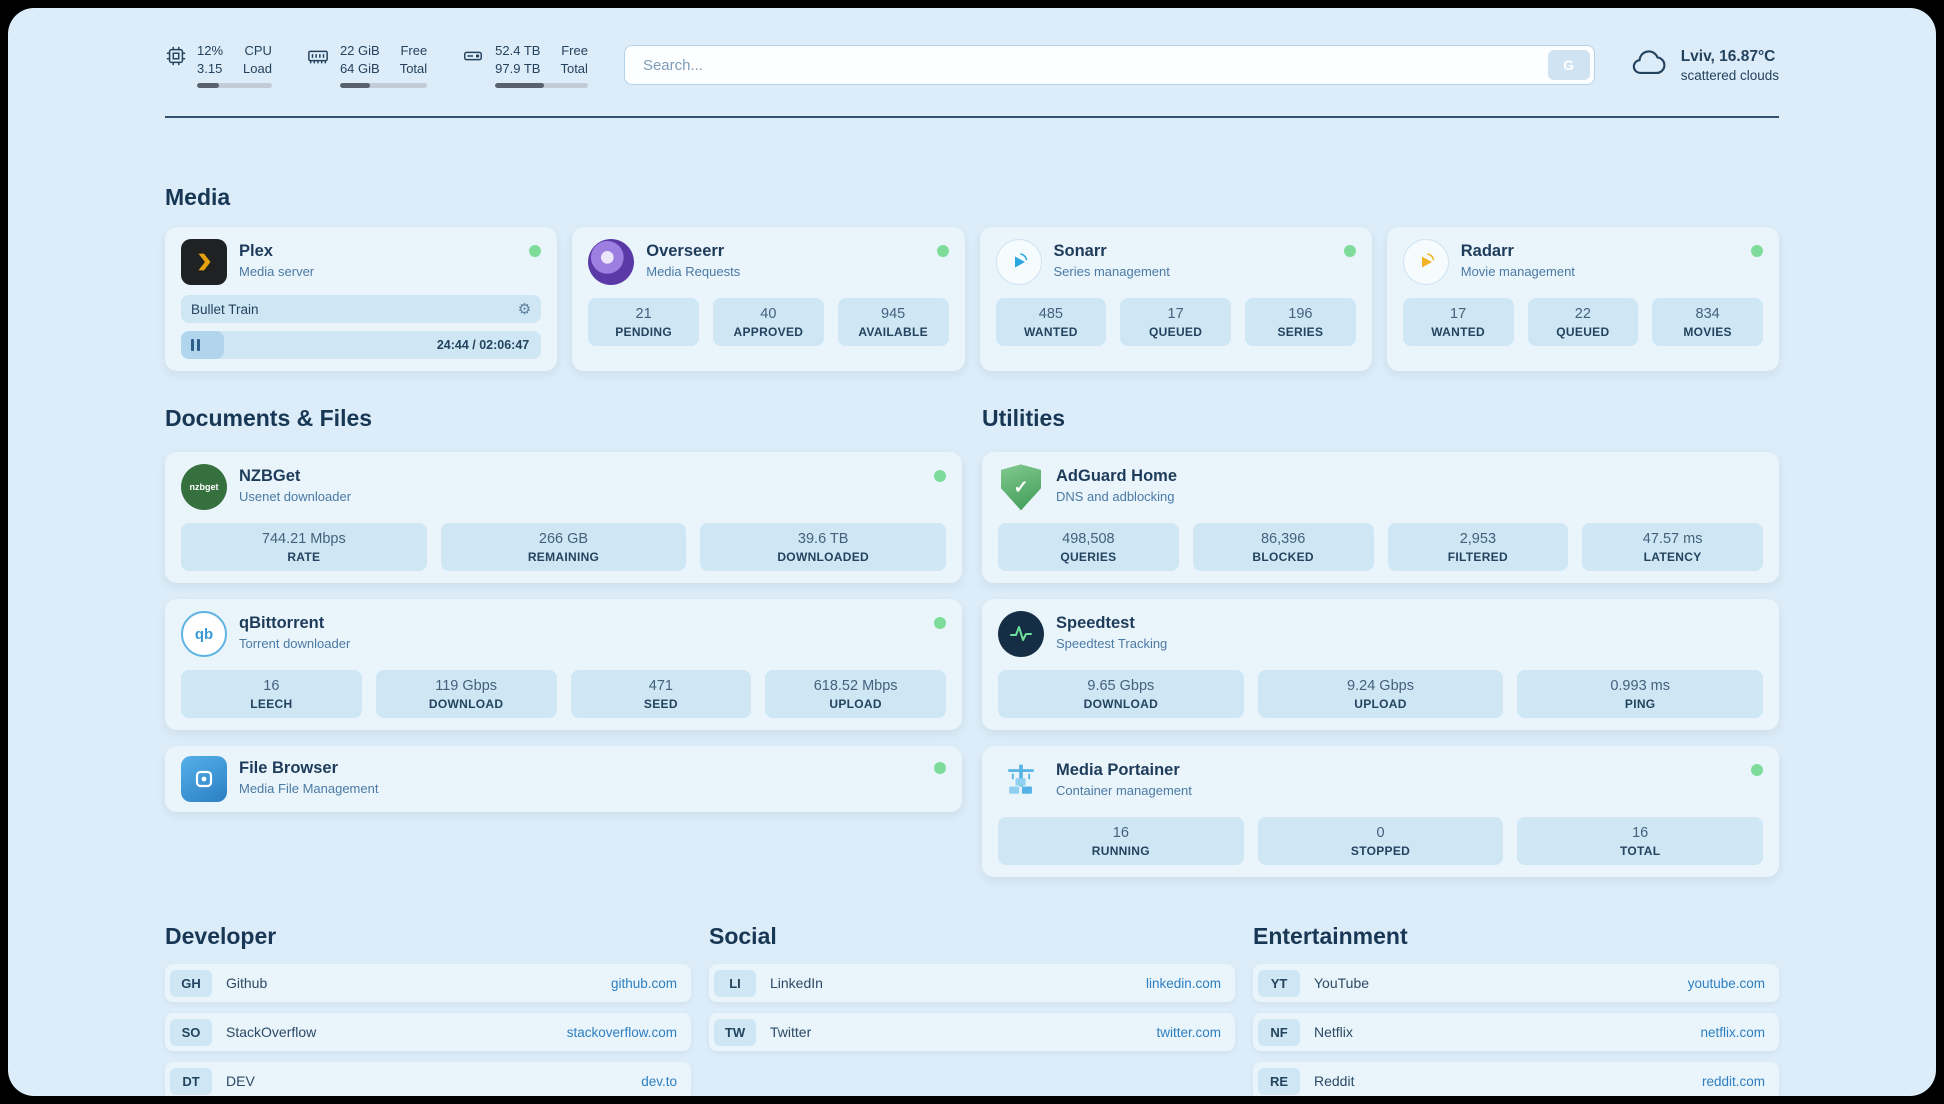 The width and height of the screenshot is (1944, 1104). Describe the element at coordinates (1728, 56) in the screenshot. I see `weather-location: Lviv, 16.87°C` at that location.